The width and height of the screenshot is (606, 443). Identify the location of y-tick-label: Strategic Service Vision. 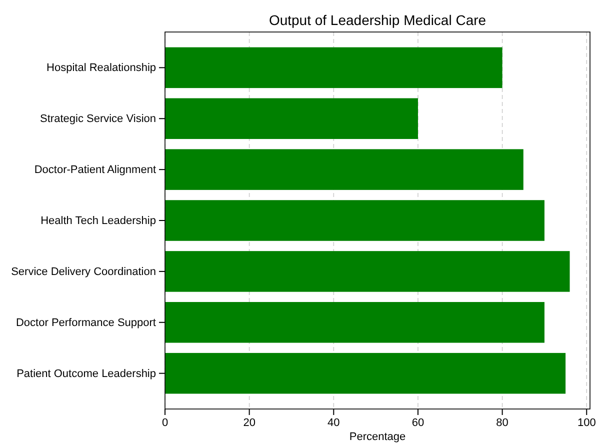
(98, 119).